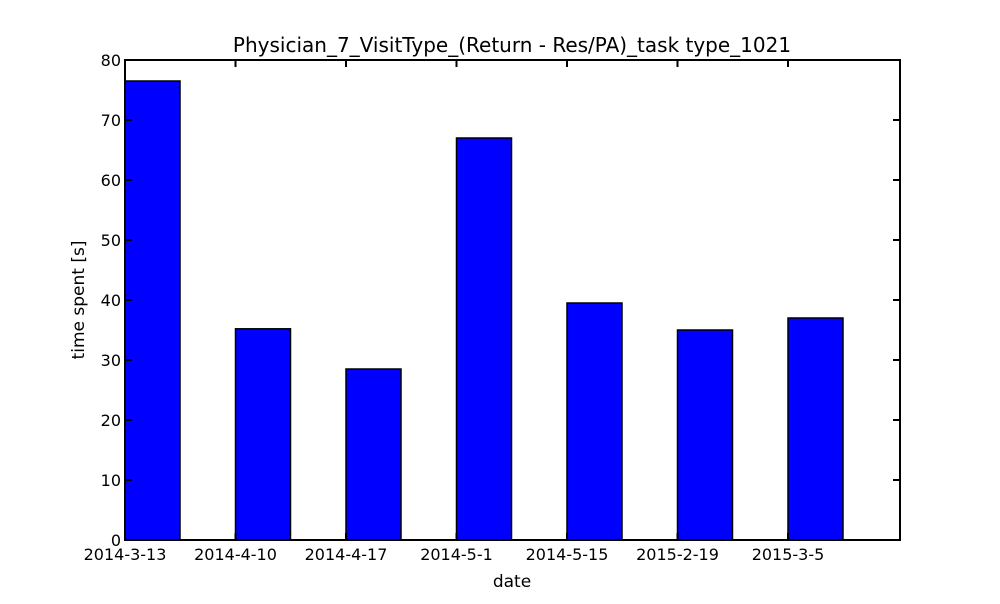 This screenshot has height=604, width=1000. I want to click on x-tick-label: 2014-4-17, so click(346, 554).